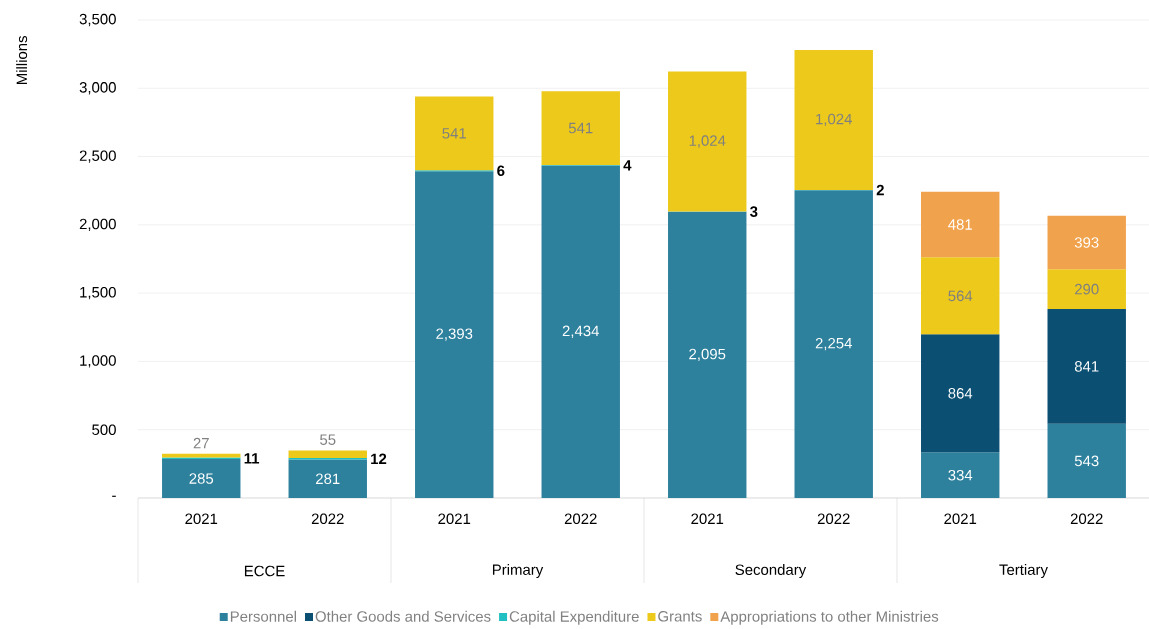 The image size is (1149, 629). I want to click on data-label: 3, so click(754, 211).